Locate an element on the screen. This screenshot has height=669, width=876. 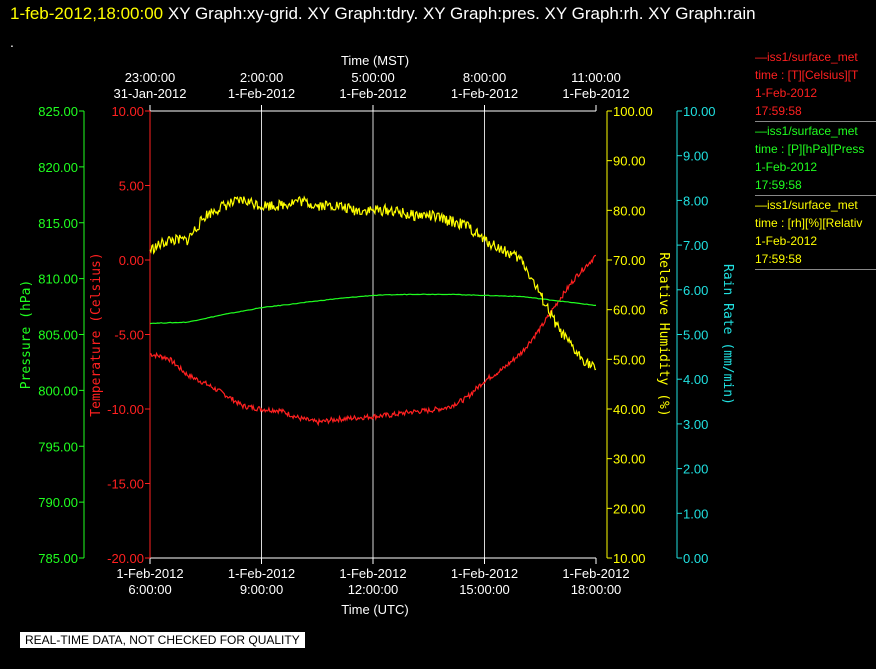
pressure-tick-label: 815.00 is located at coordinates (58, 223).